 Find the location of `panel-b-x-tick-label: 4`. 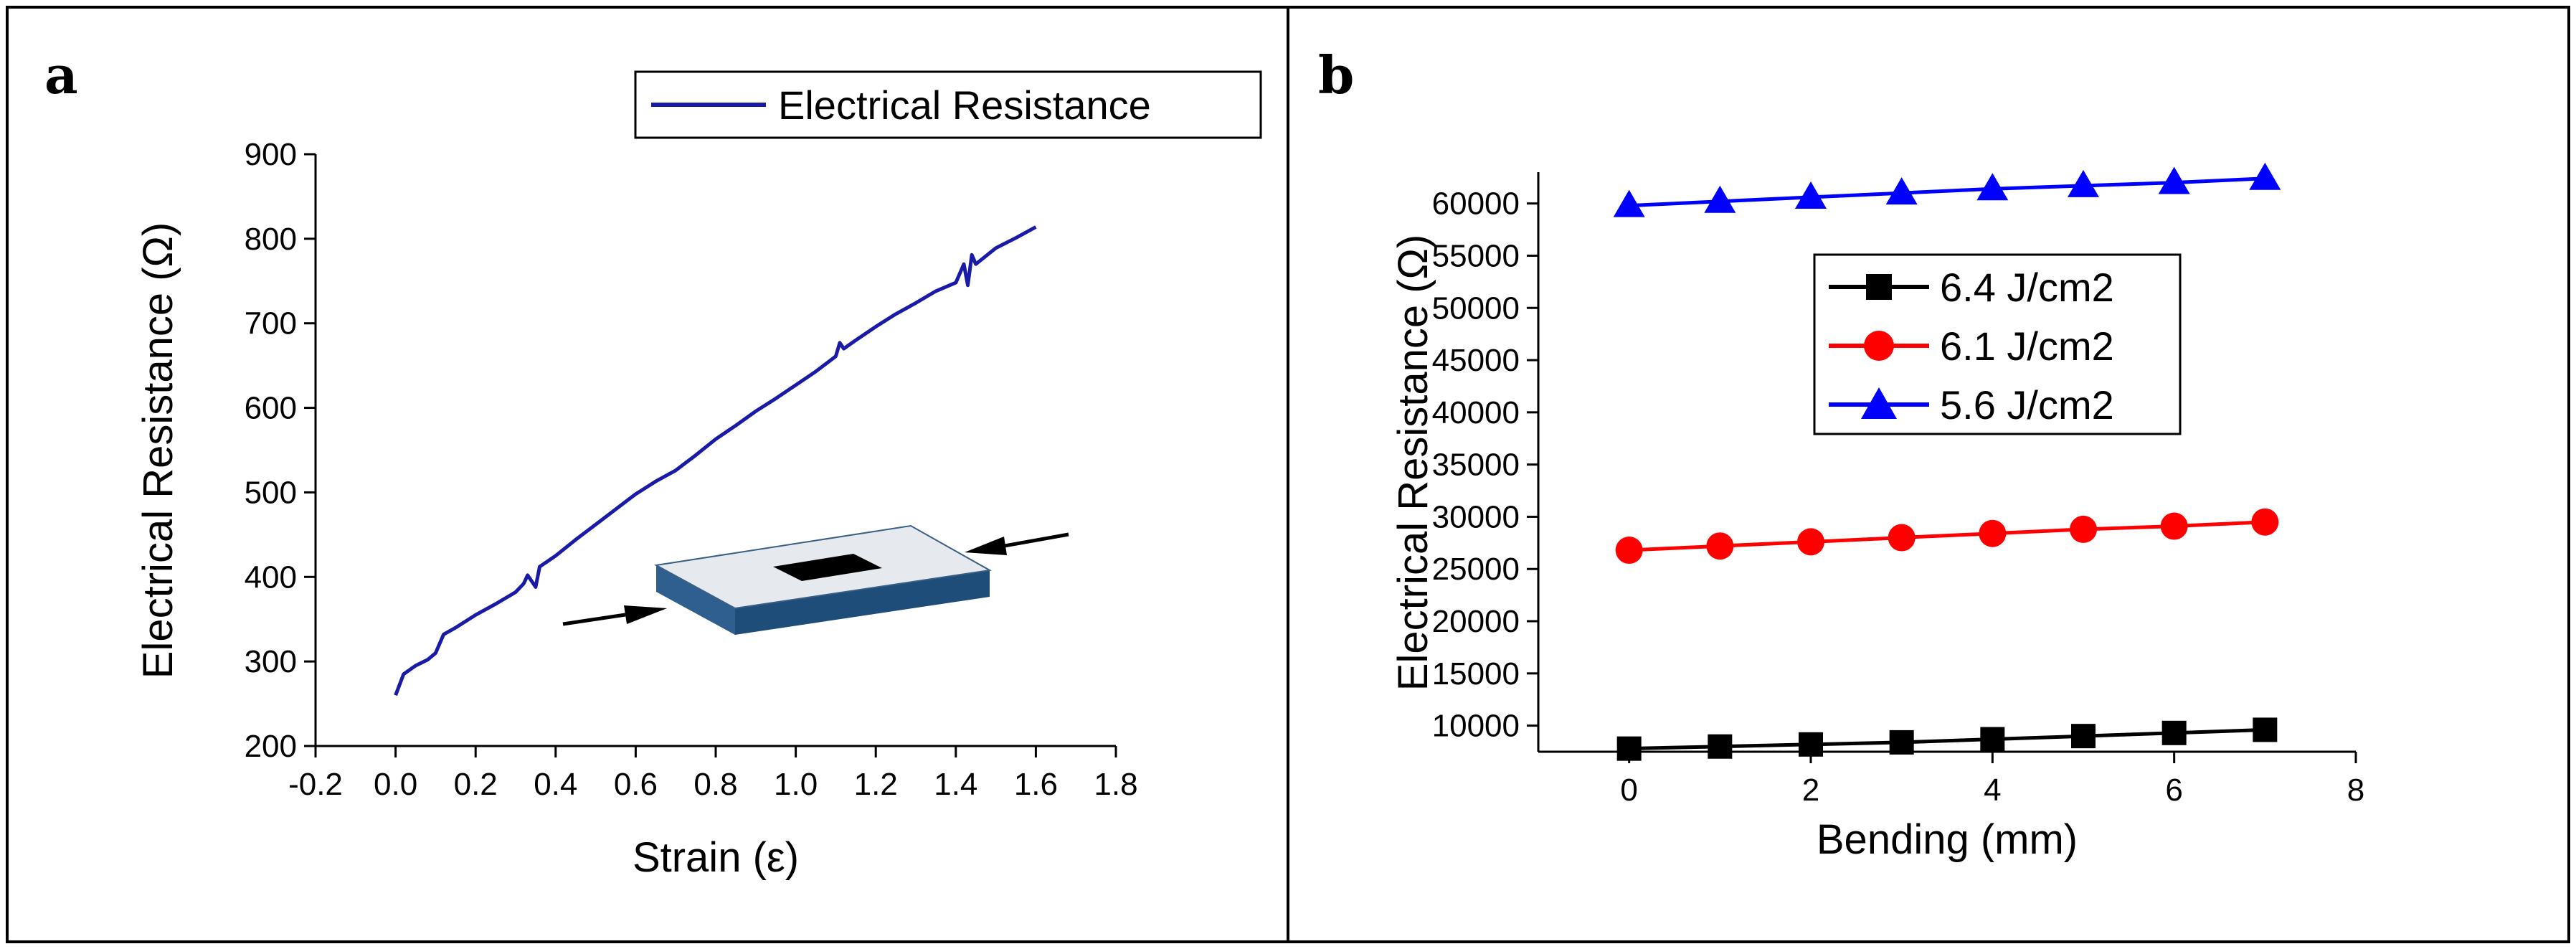

panel-b-x-tick-label: 4 is located at coordinates (1992, 791).